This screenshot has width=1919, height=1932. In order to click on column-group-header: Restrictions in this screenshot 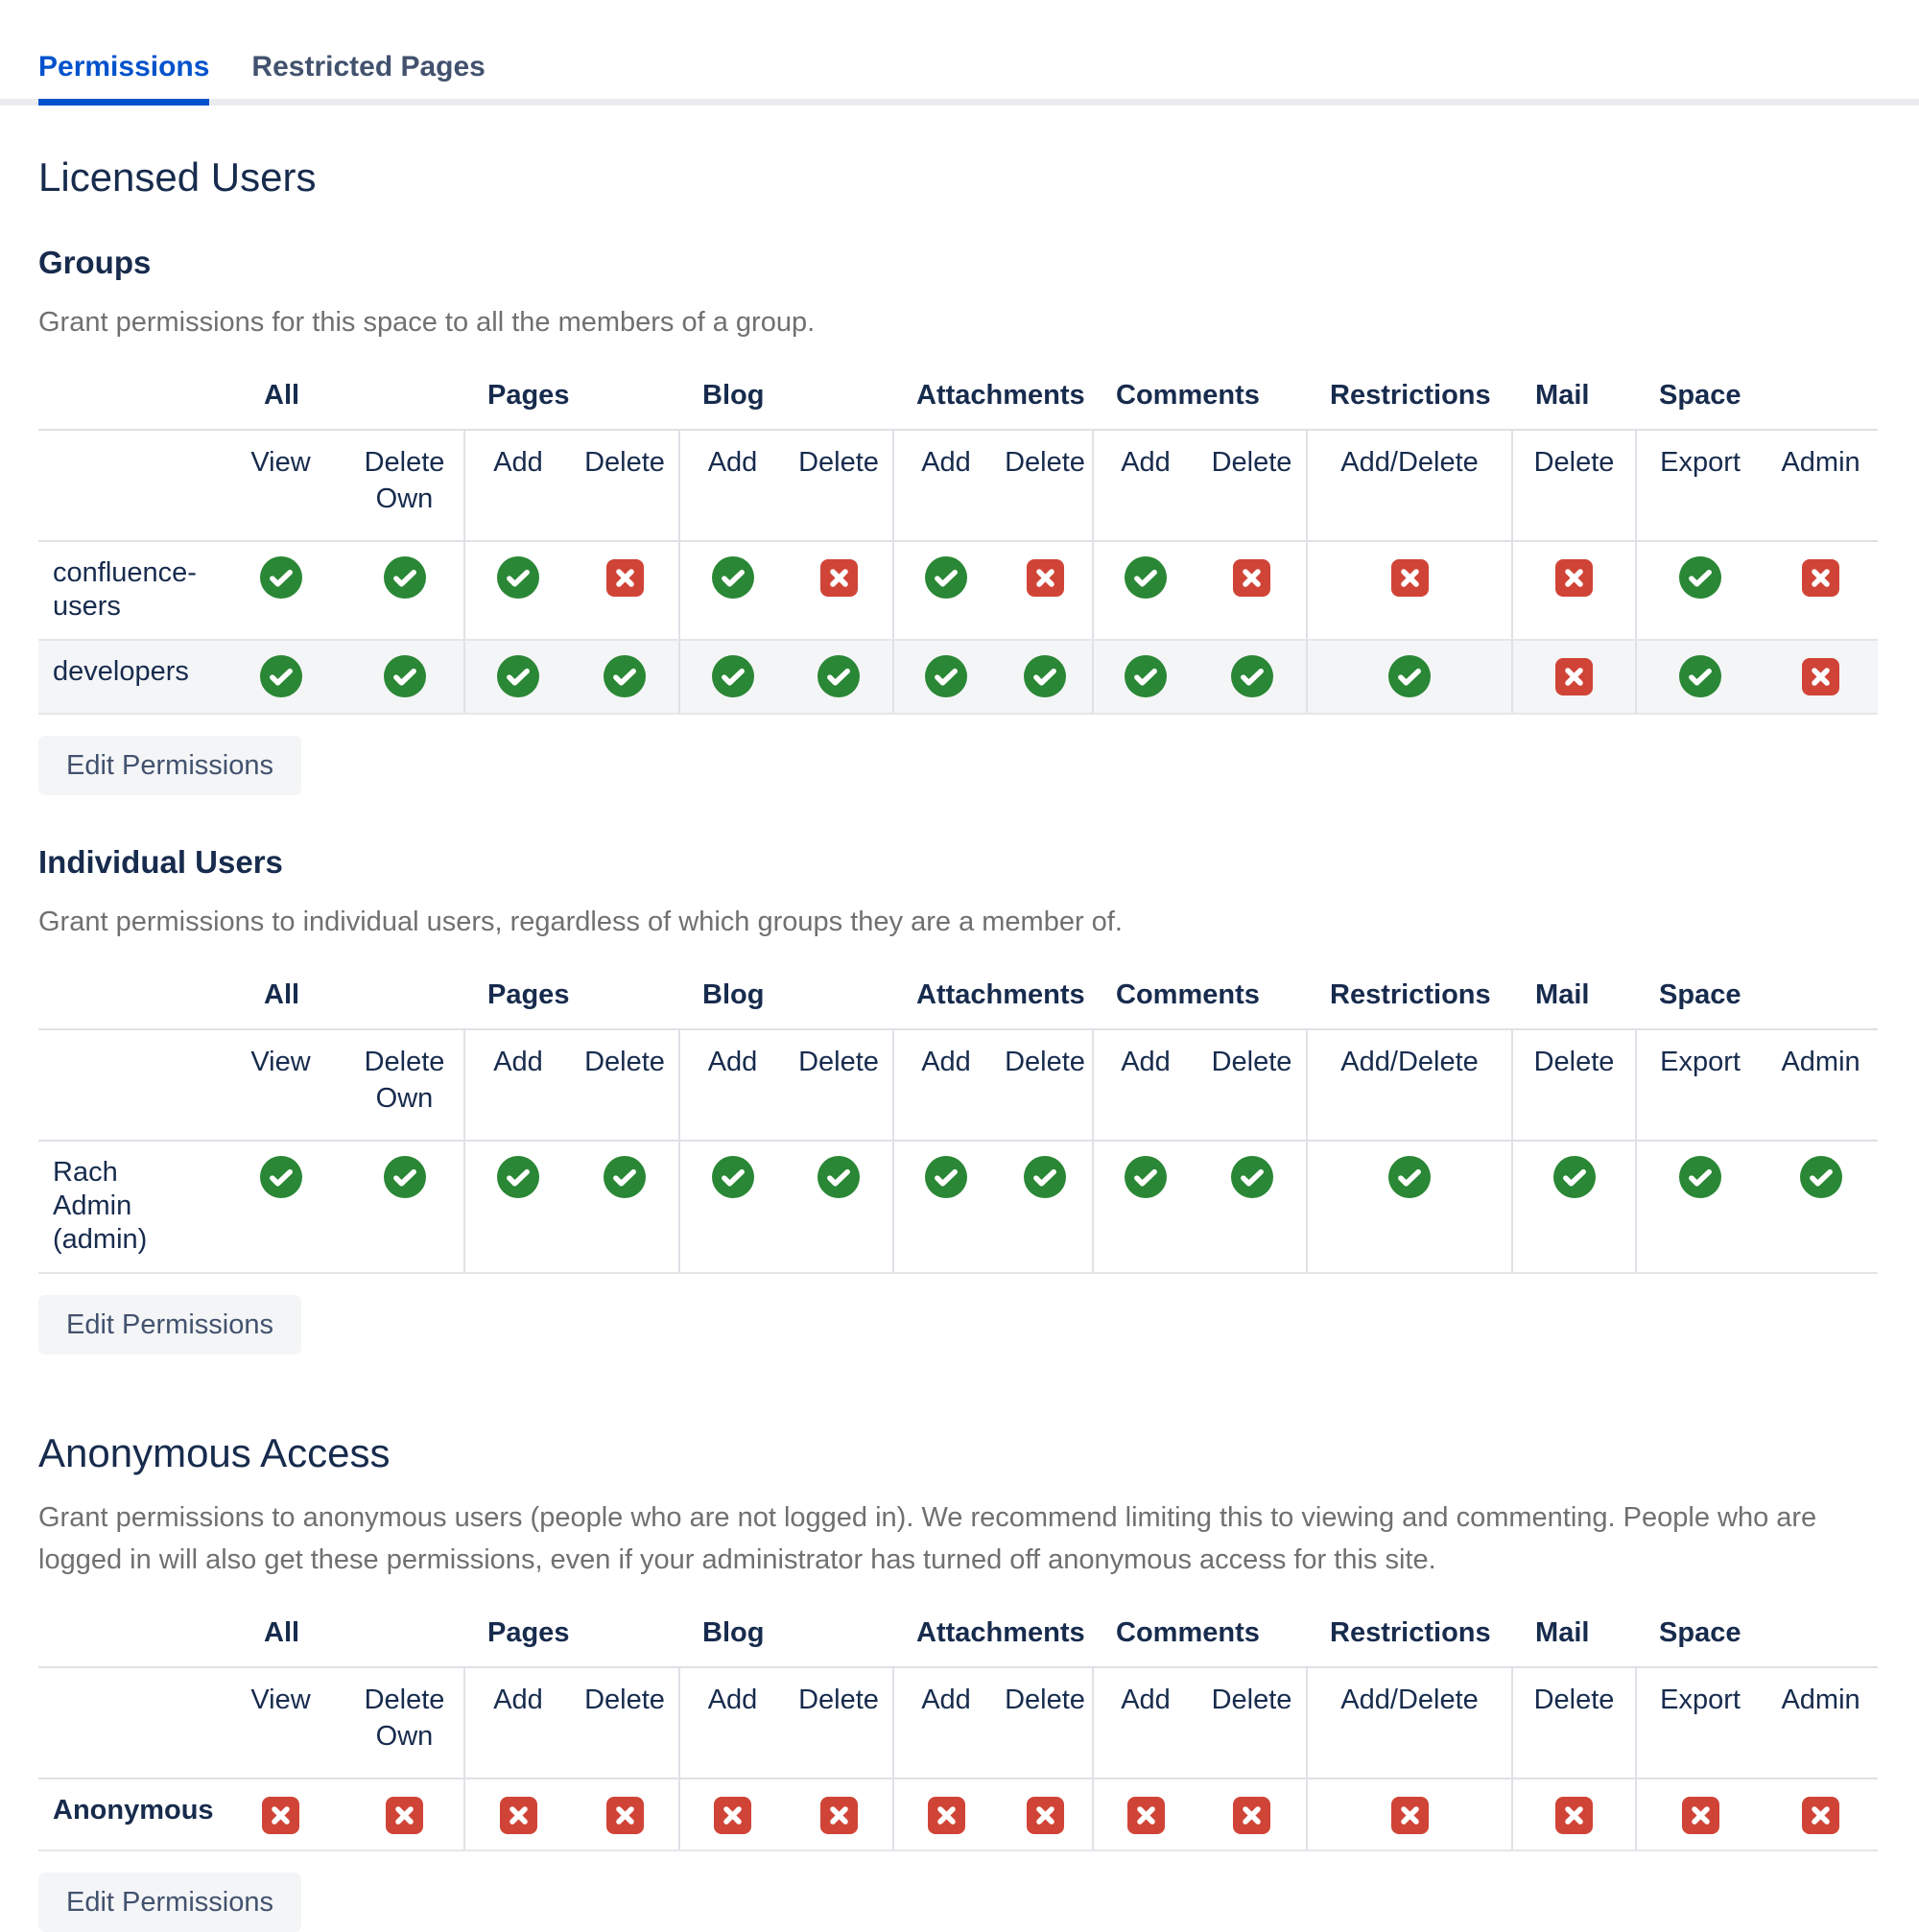, I will do `click(1410, 1004)`.